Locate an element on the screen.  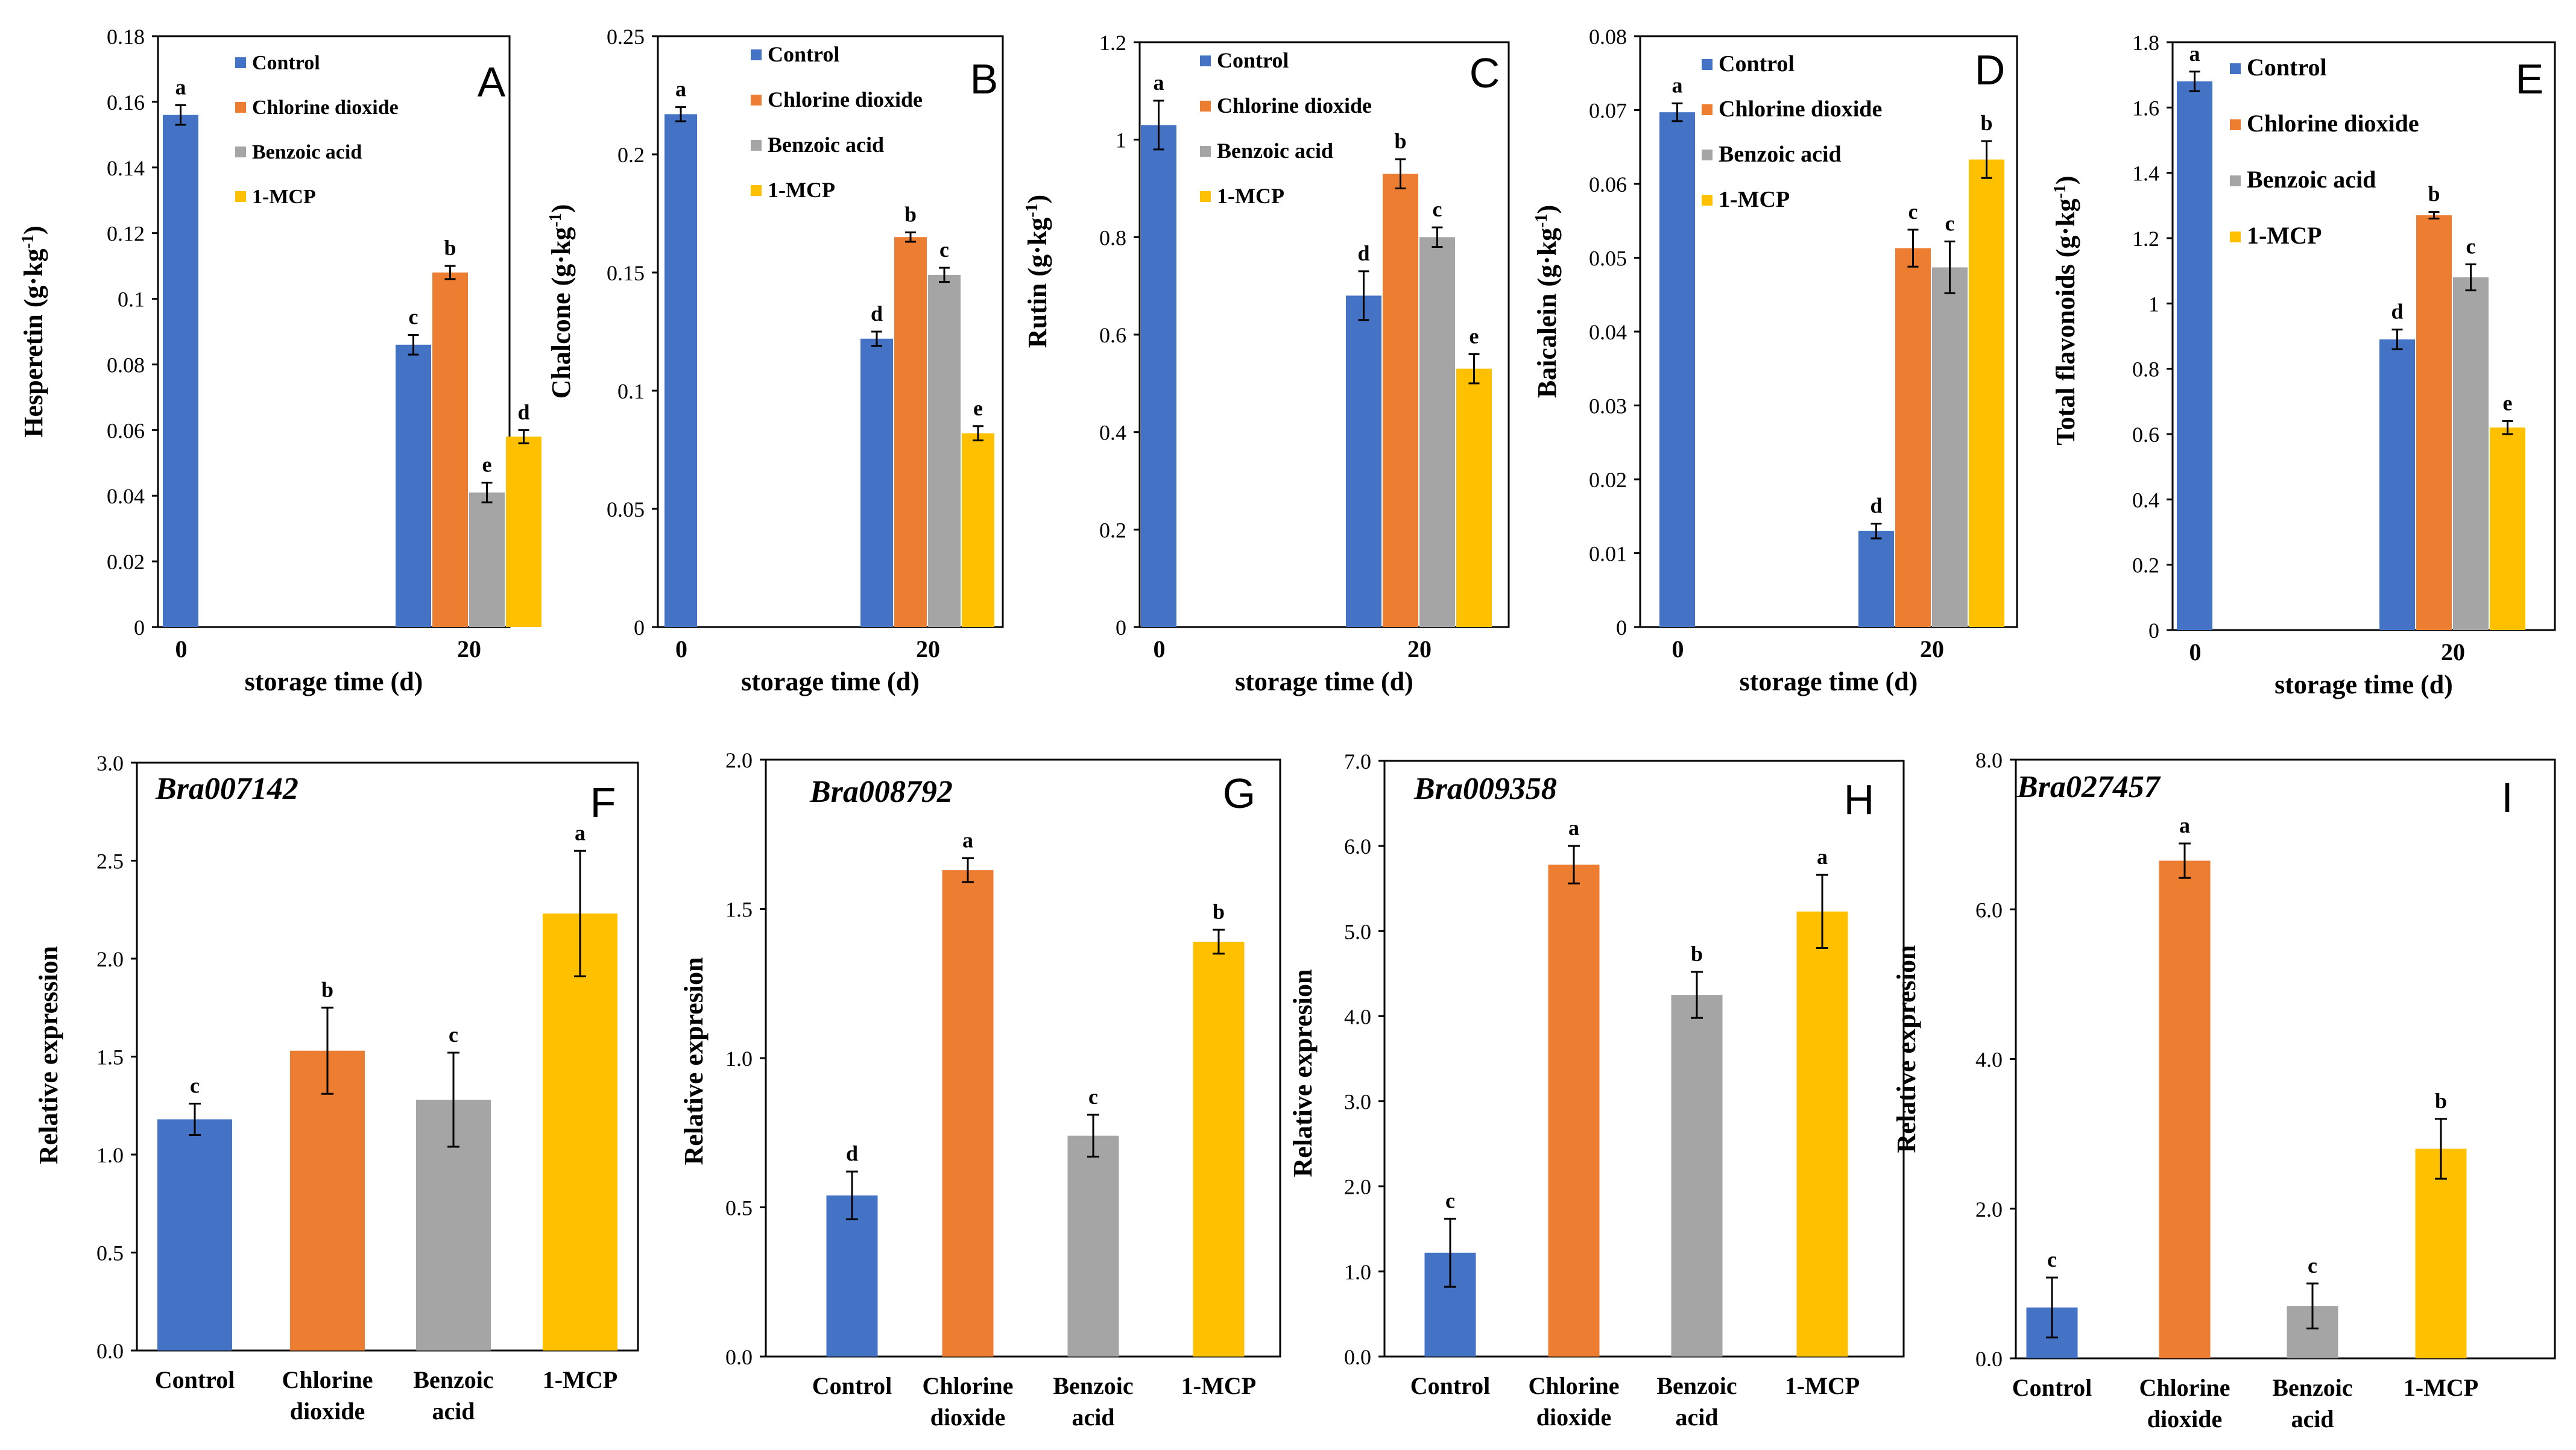
y-tick-label: 0.02 is located at coordinates (1608, 480).